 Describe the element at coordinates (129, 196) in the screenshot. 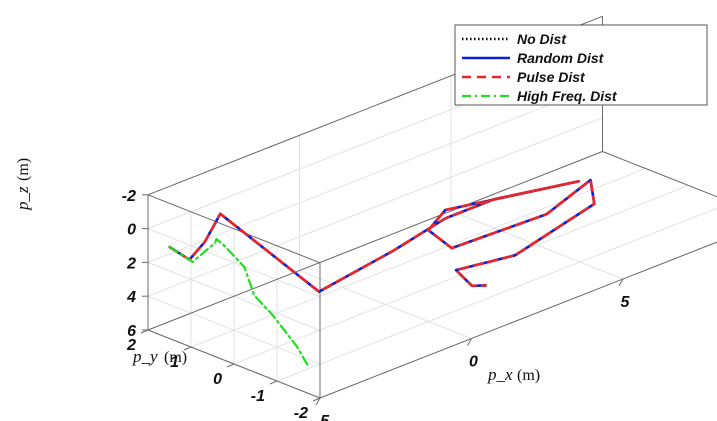

I see `z-tick-label: -2` at that location.